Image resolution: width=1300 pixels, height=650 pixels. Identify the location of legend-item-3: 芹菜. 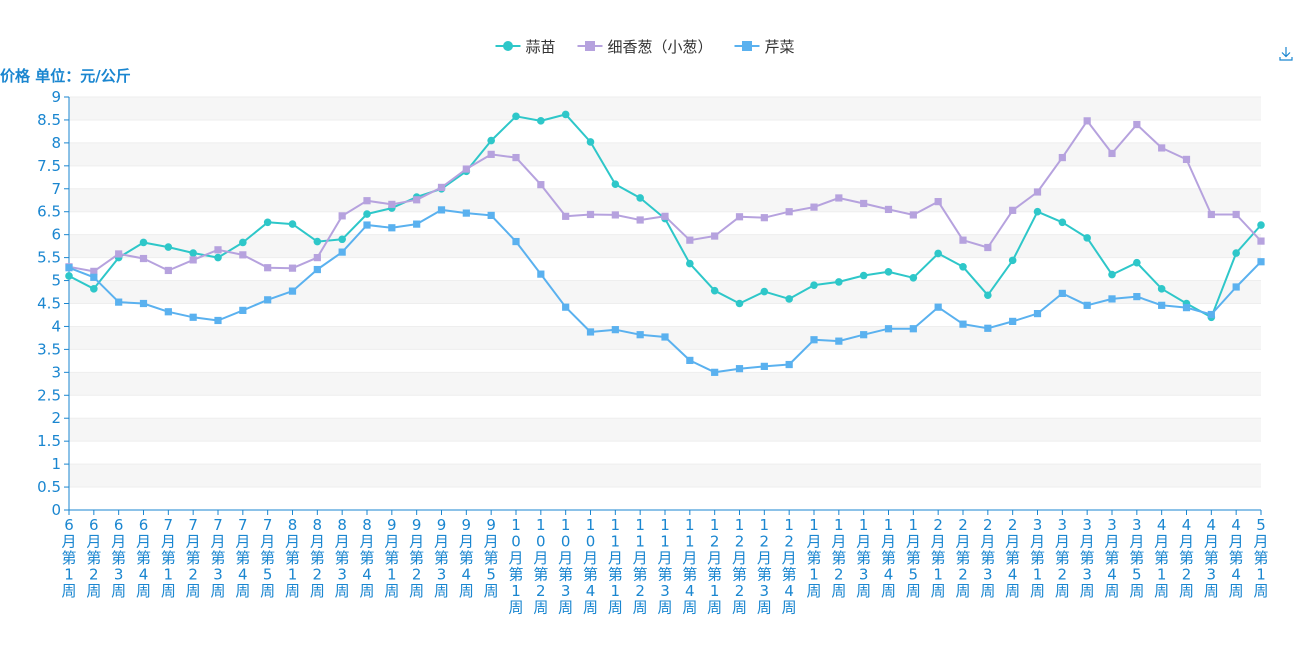
(764, 47).